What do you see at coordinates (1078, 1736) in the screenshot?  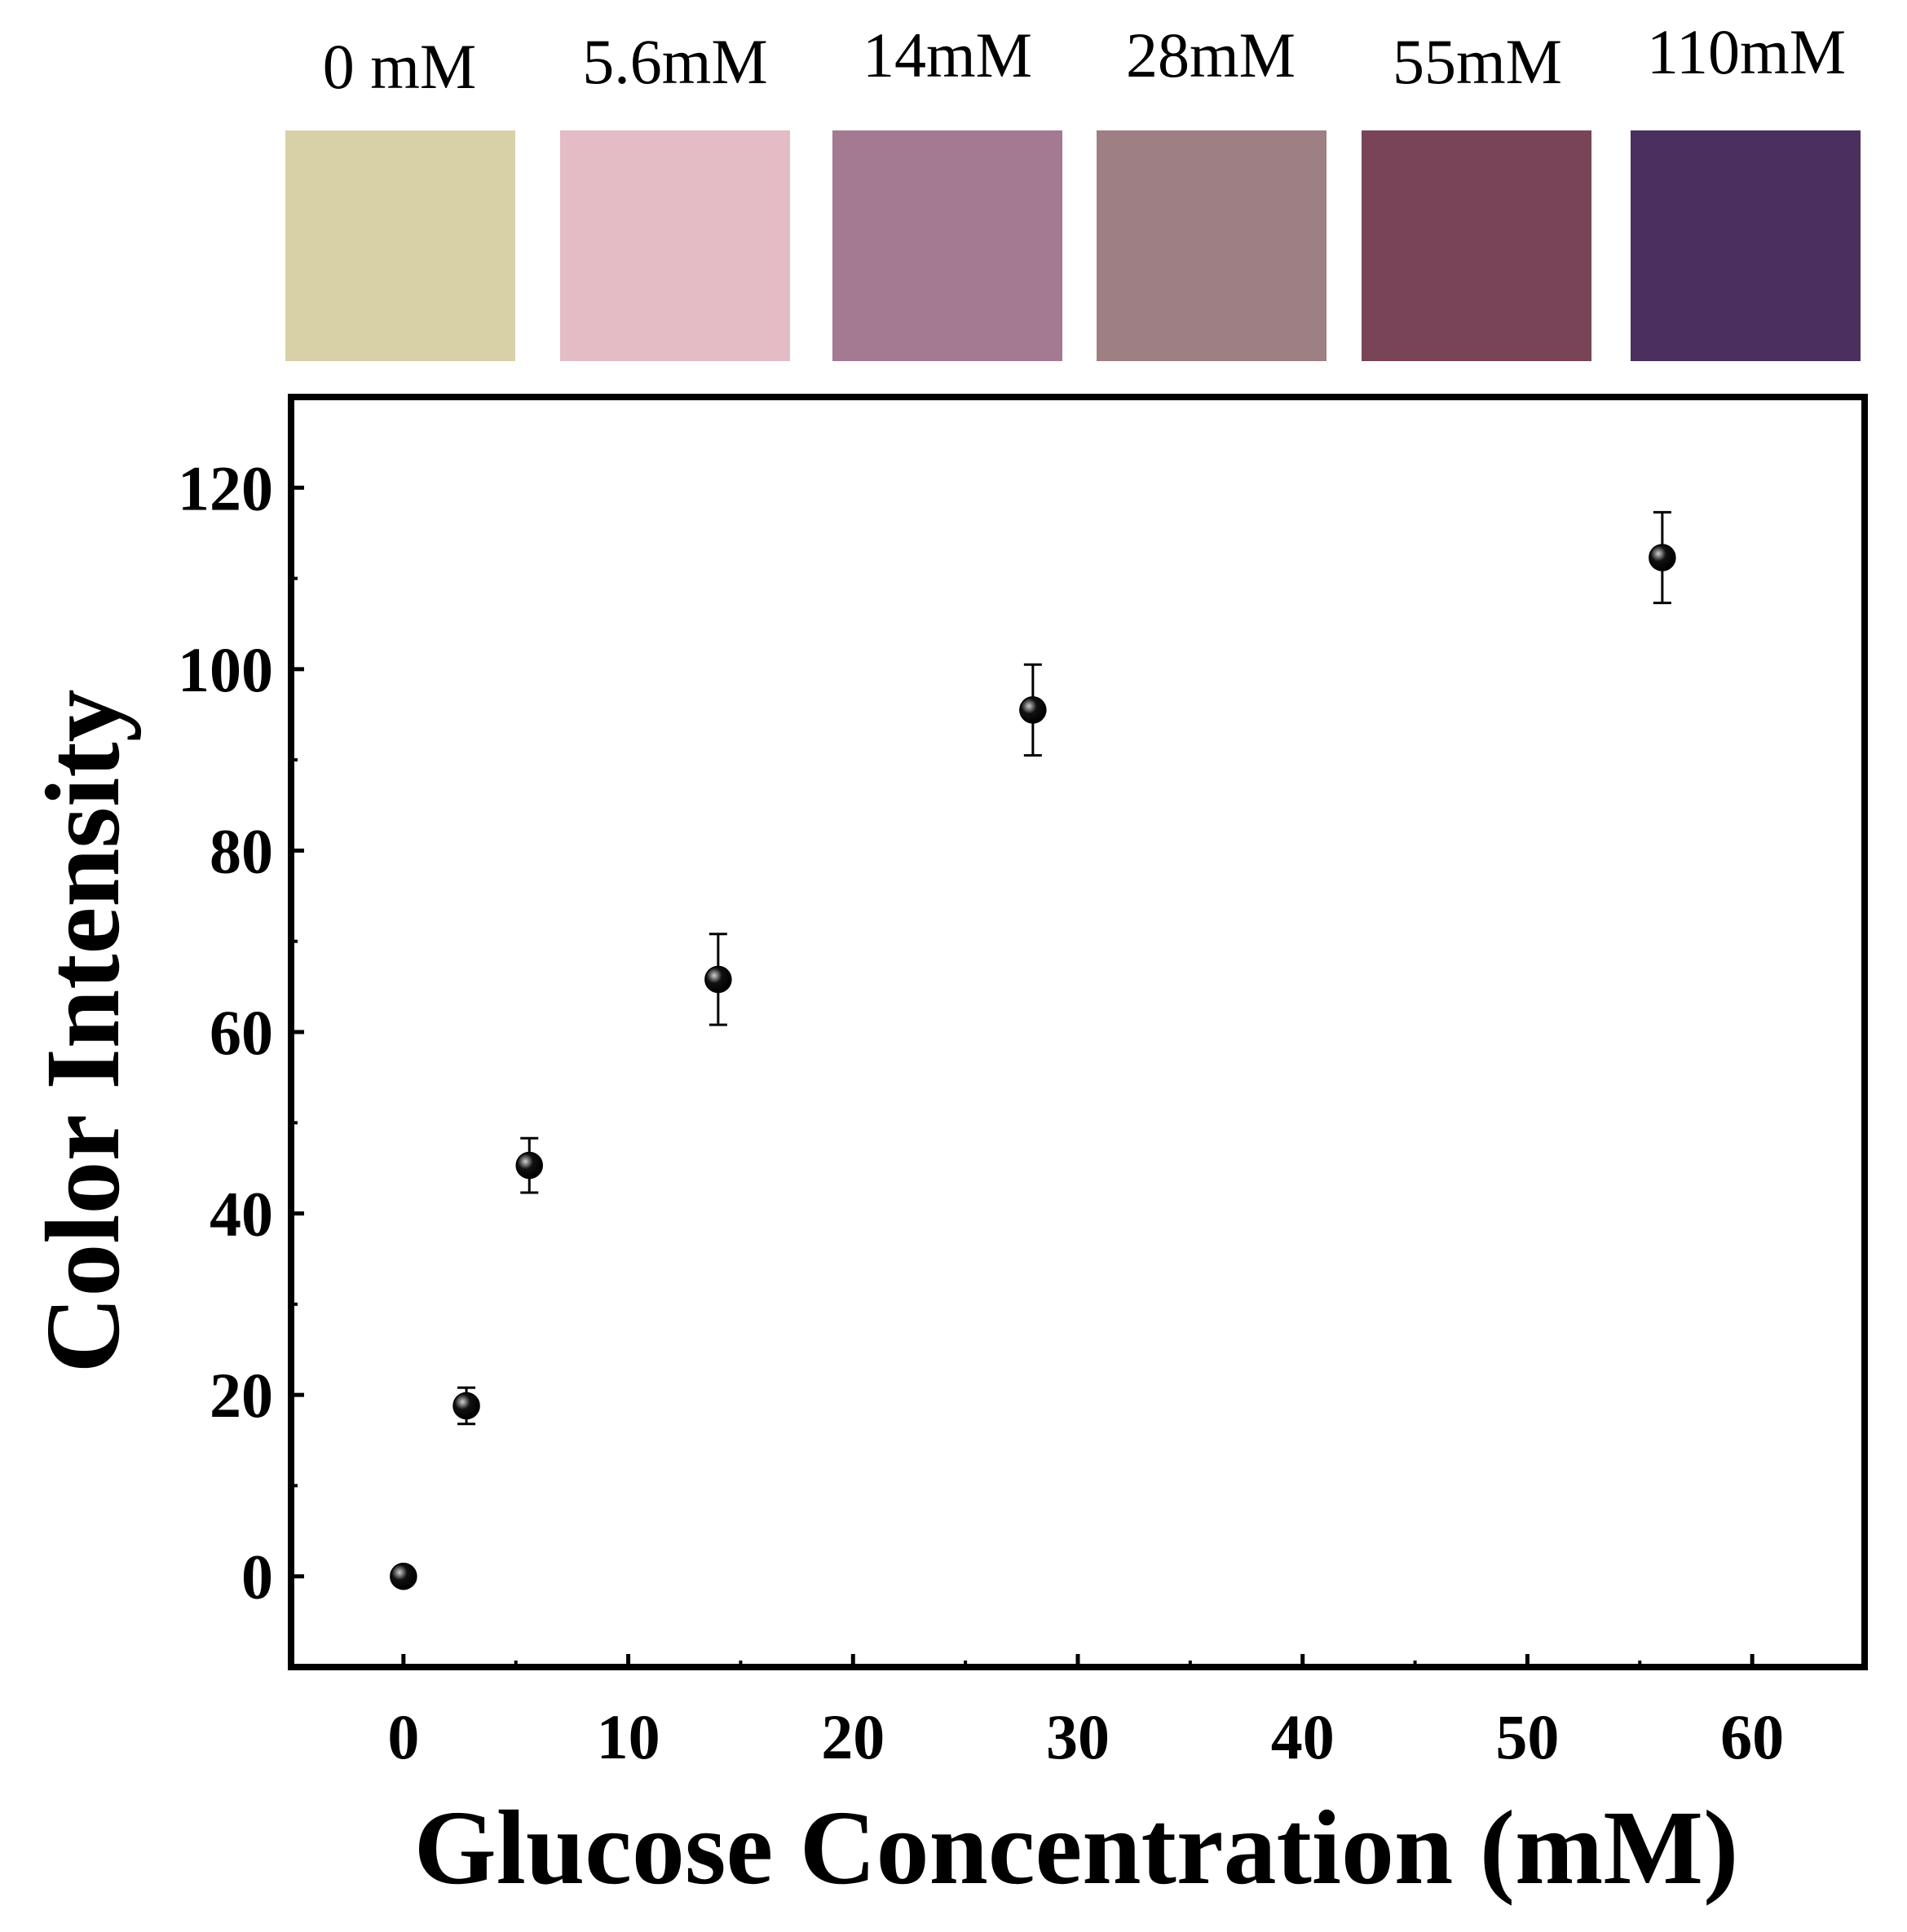 I see `x-tick-label: 30` at bounding box center [1078, 1736].